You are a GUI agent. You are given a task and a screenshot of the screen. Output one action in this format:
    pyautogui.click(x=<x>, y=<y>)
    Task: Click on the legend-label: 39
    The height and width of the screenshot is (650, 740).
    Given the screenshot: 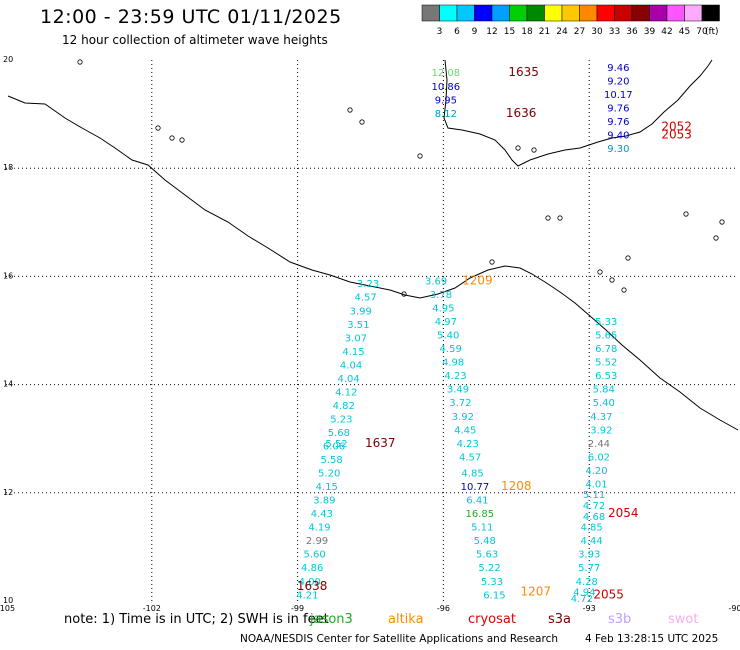 What is the action you would take?
    pyautogui.click(x=650, y=32)
    